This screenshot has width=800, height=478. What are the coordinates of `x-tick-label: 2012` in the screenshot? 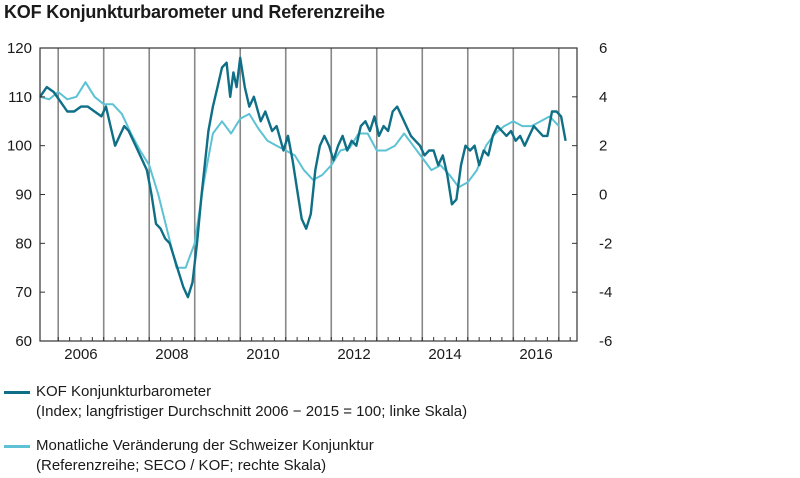 It's located at (353, 354).